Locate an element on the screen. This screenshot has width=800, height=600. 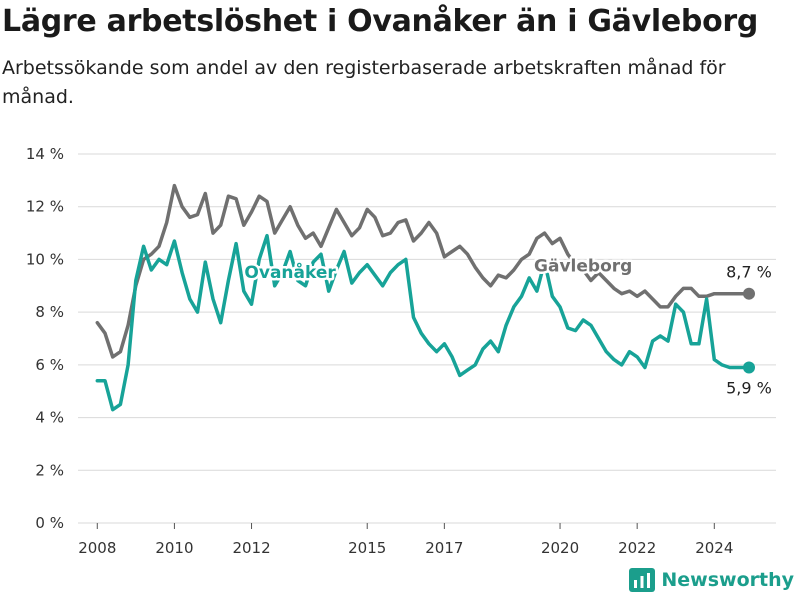
brand-logo: Newsworthy is located at coordinates (711, 580).